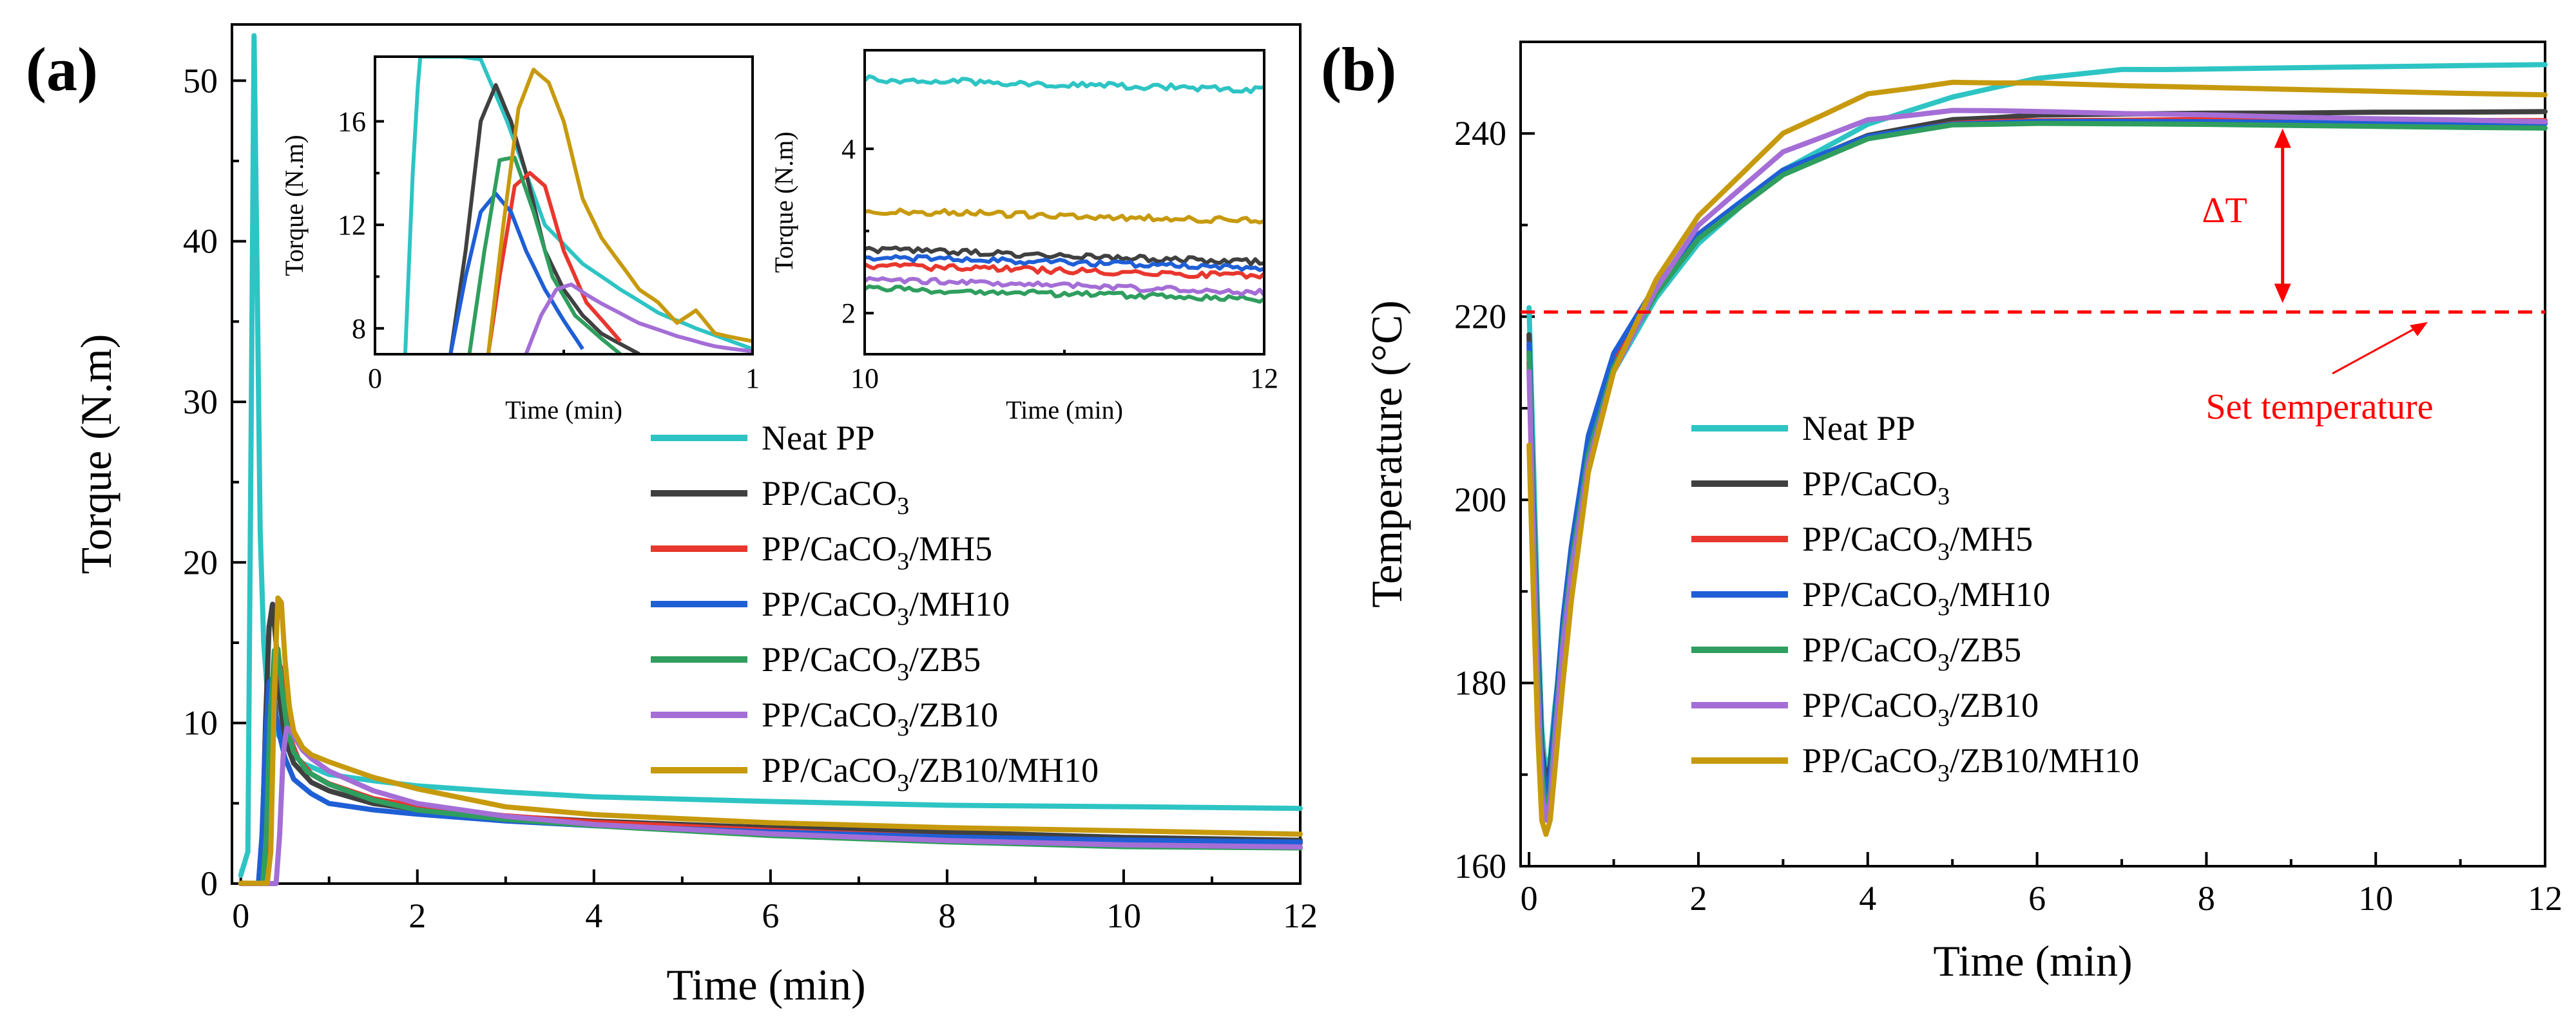 Image resolution: width=2576 pixels, height=1033 pixels. Describe the element at coordinates (375, 378) in the screenshot. I see `inset1-xtick-label: 0` at that location.